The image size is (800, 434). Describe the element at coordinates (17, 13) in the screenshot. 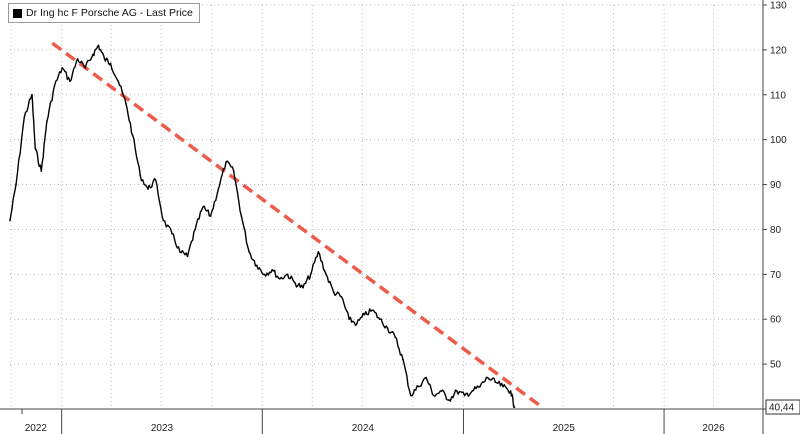

I see `legend-swatch` at that location.